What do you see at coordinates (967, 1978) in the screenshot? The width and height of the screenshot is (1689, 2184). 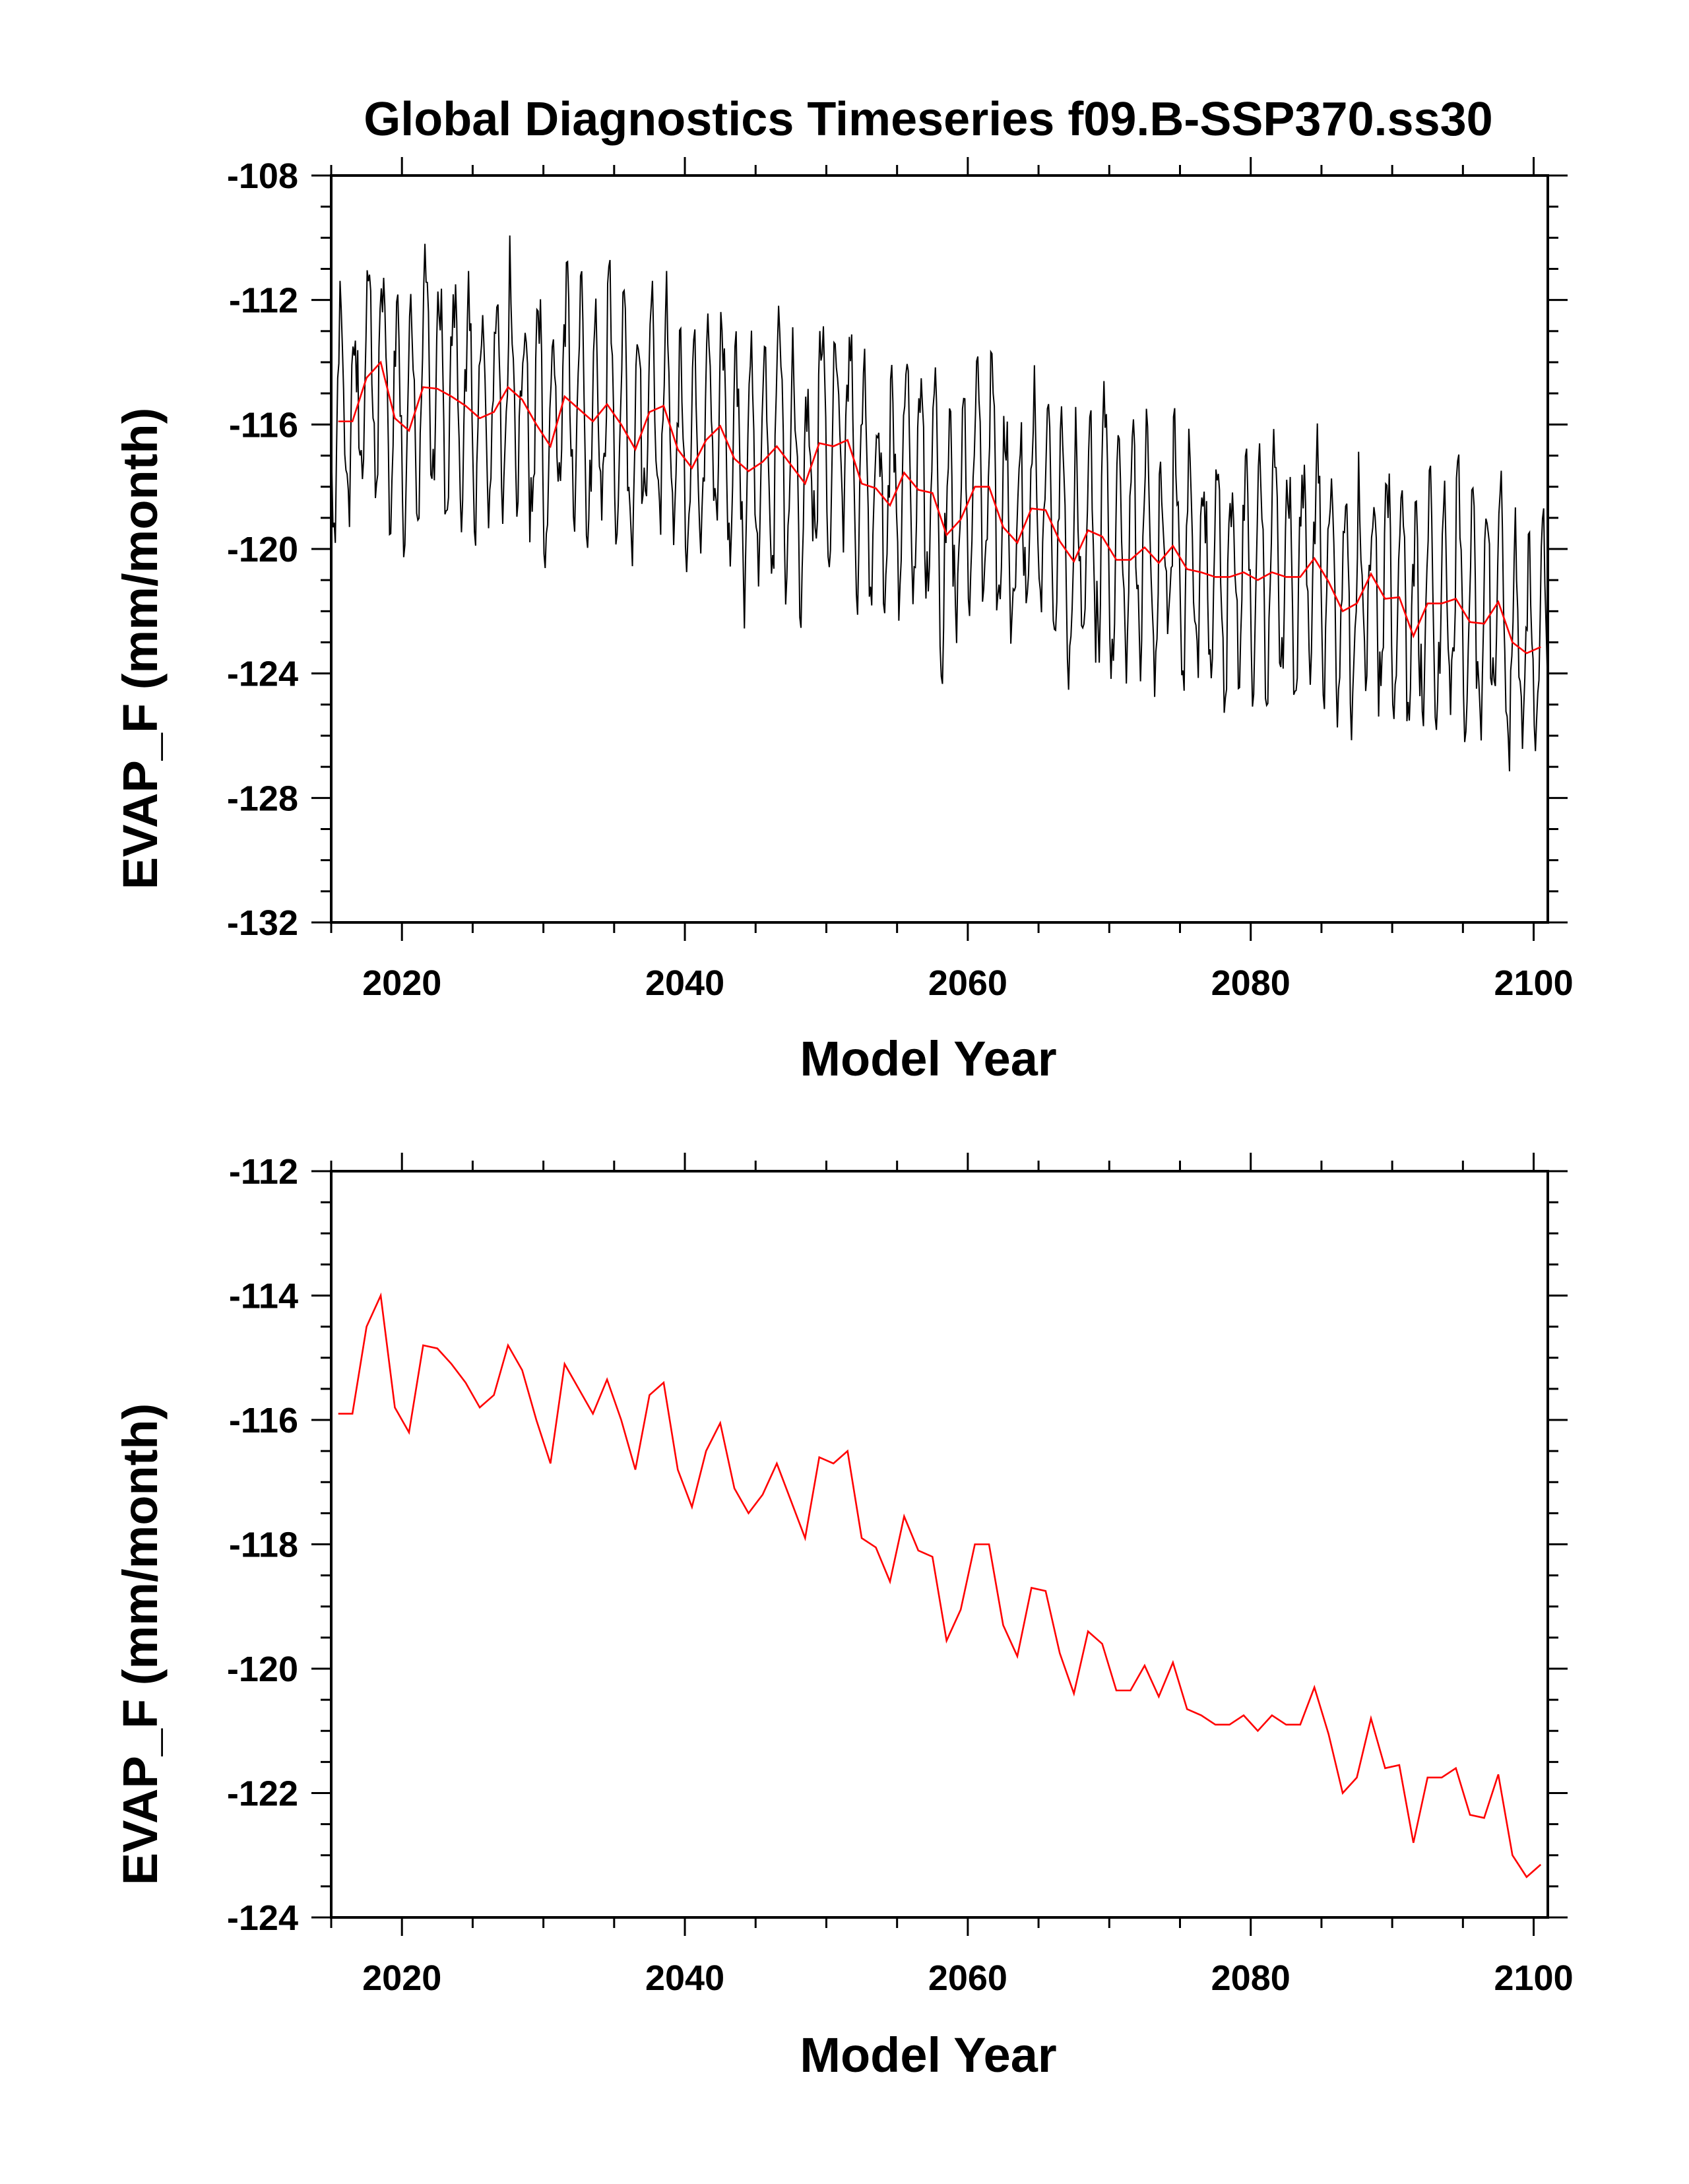 I see `bottom-panel-xtick-label: 2060` at bounding box center [967, 1978].